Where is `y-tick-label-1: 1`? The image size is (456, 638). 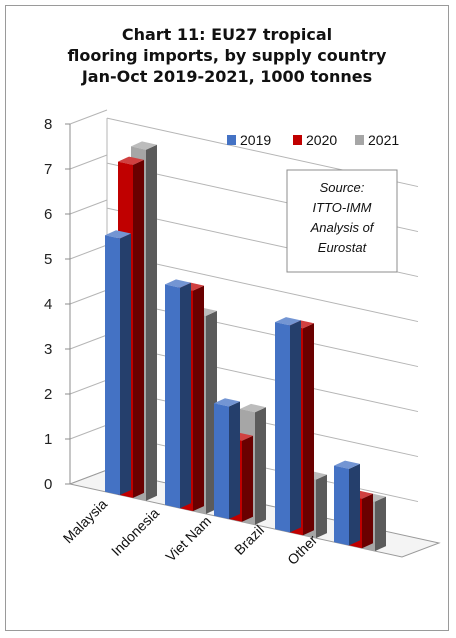
y-tick-label-1: 1 is located at coordinates (48, 439).